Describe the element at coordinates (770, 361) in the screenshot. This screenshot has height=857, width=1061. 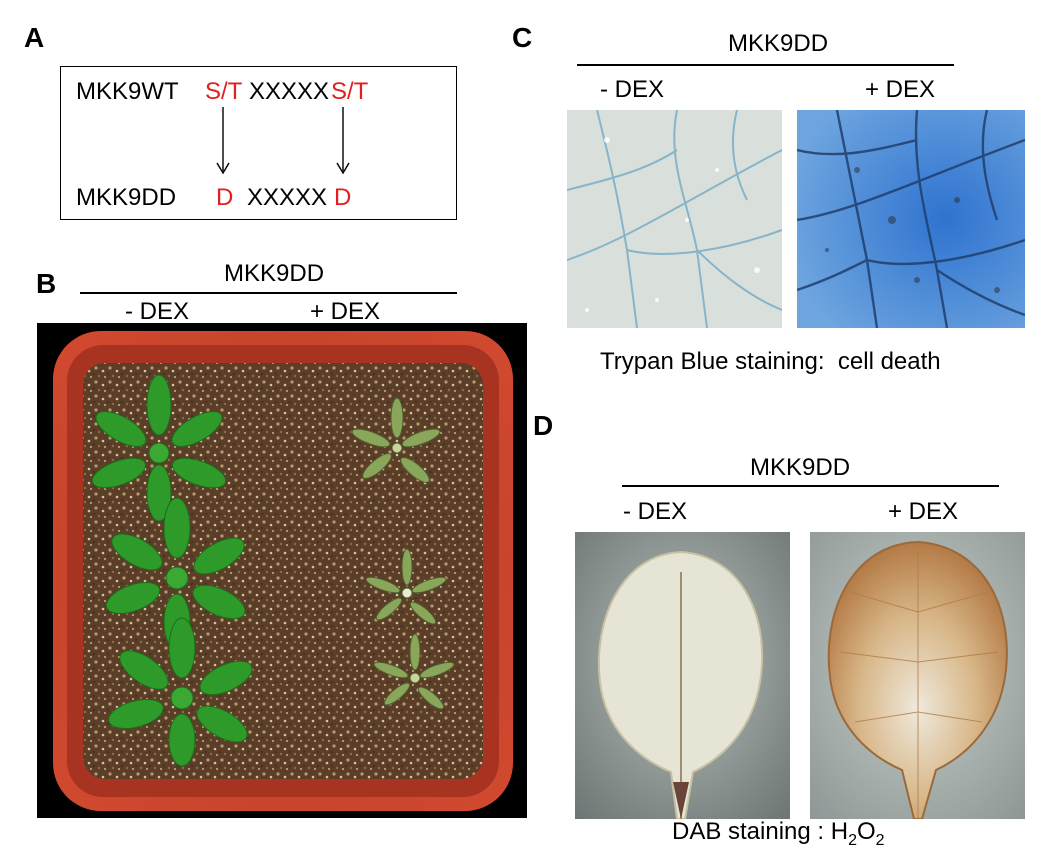
I see `panel-c-caption: Trypan Blue staining: cell death` at that location.